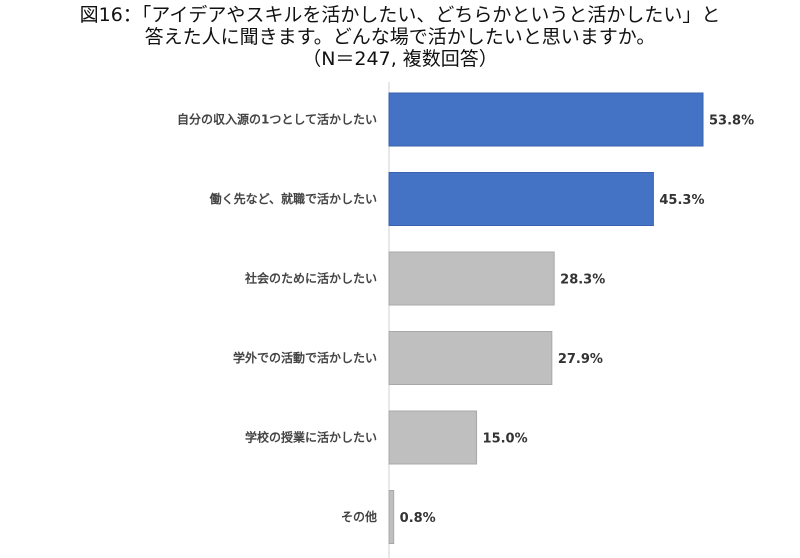 Image resolution: width=800 pixels, height=558 pixels. I want to click on category-label: 自分の収入源の1つとして活かしたい, so click(277, 119).